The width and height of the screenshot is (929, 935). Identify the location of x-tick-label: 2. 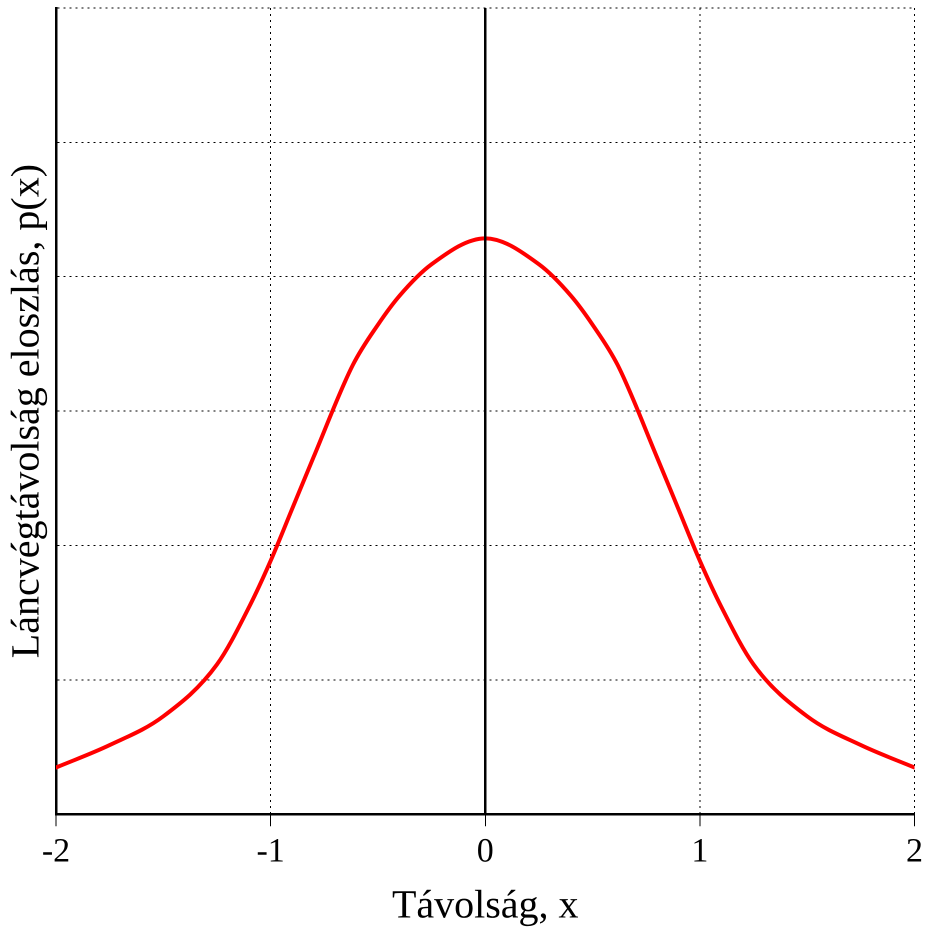
(914, 851).